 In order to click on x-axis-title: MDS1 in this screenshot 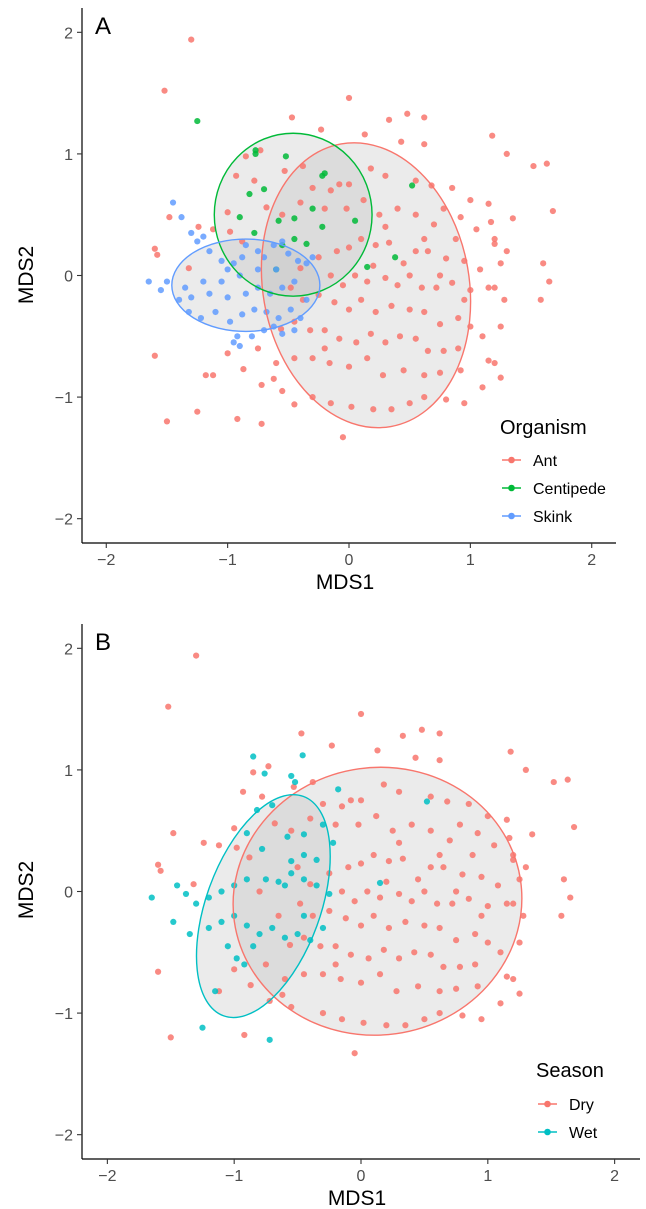, I will do `click(357, 1198)`.